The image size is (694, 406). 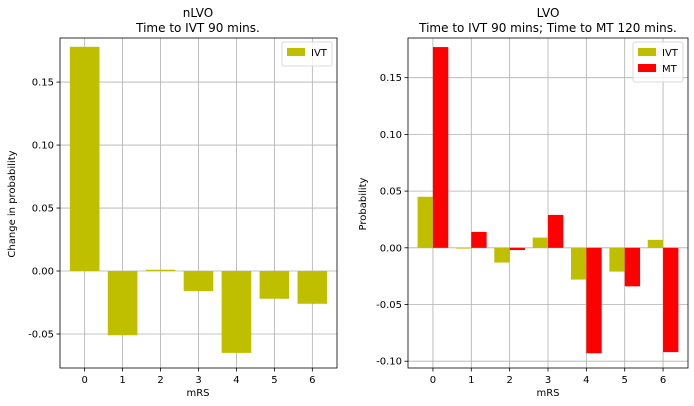 I want to click on legend-swatch-mt, so click(x=647, y=68).